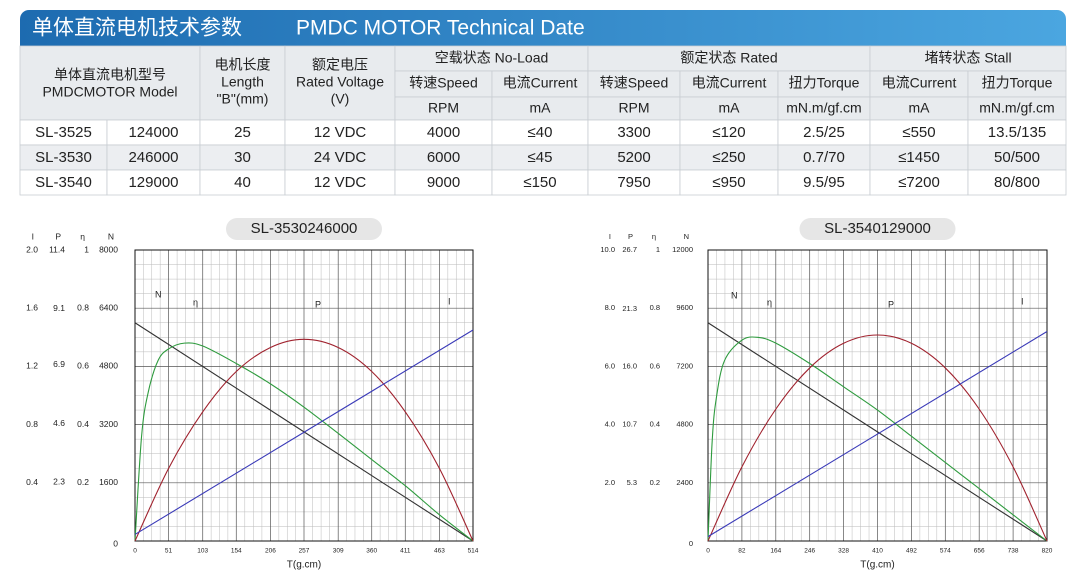 This screenshot has height=578, width=1086. What do you see at coordinates (110, 75) in the screenshot?
I see `header-text: 单体直流电机型号` at bounding box center [110, 75].